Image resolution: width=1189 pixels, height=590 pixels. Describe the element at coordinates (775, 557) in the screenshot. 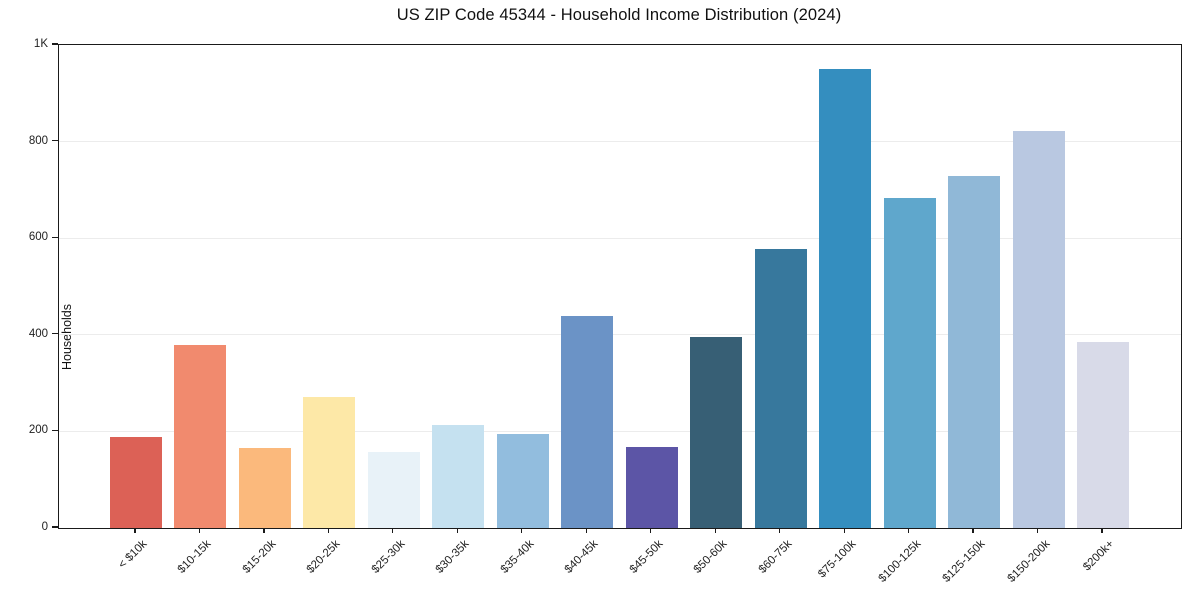

I see `x-tick-label: $60-75k` at that location.